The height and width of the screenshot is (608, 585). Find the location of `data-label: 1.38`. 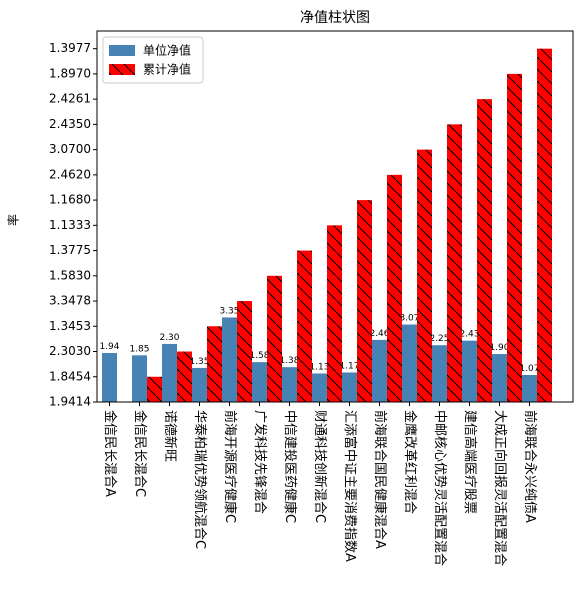

data-label: 1.38 is located at coordinates (289, 361).